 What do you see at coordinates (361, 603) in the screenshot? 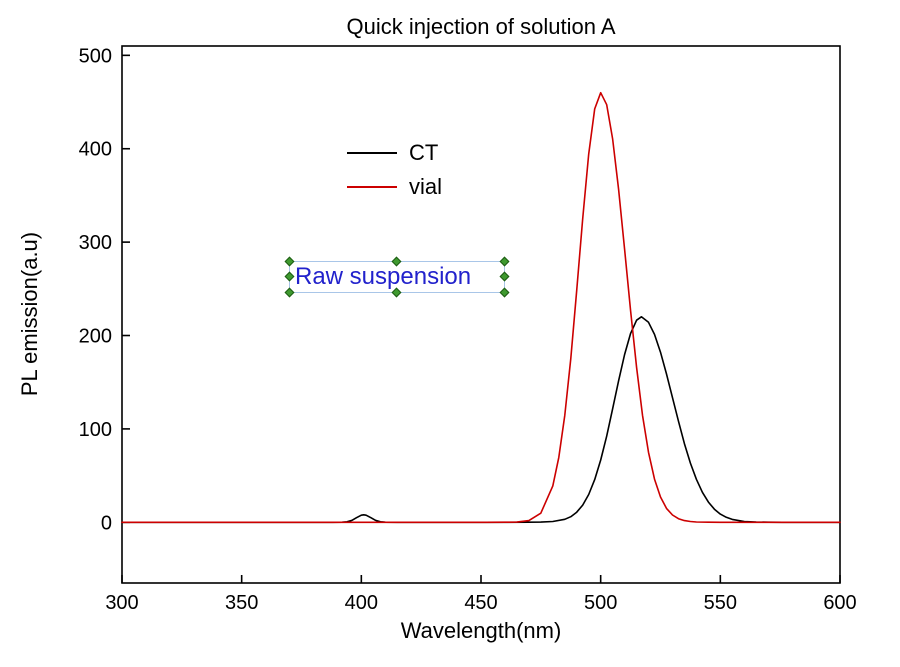
I see `x-tick-label: 400` at bounding box center [361, 603].